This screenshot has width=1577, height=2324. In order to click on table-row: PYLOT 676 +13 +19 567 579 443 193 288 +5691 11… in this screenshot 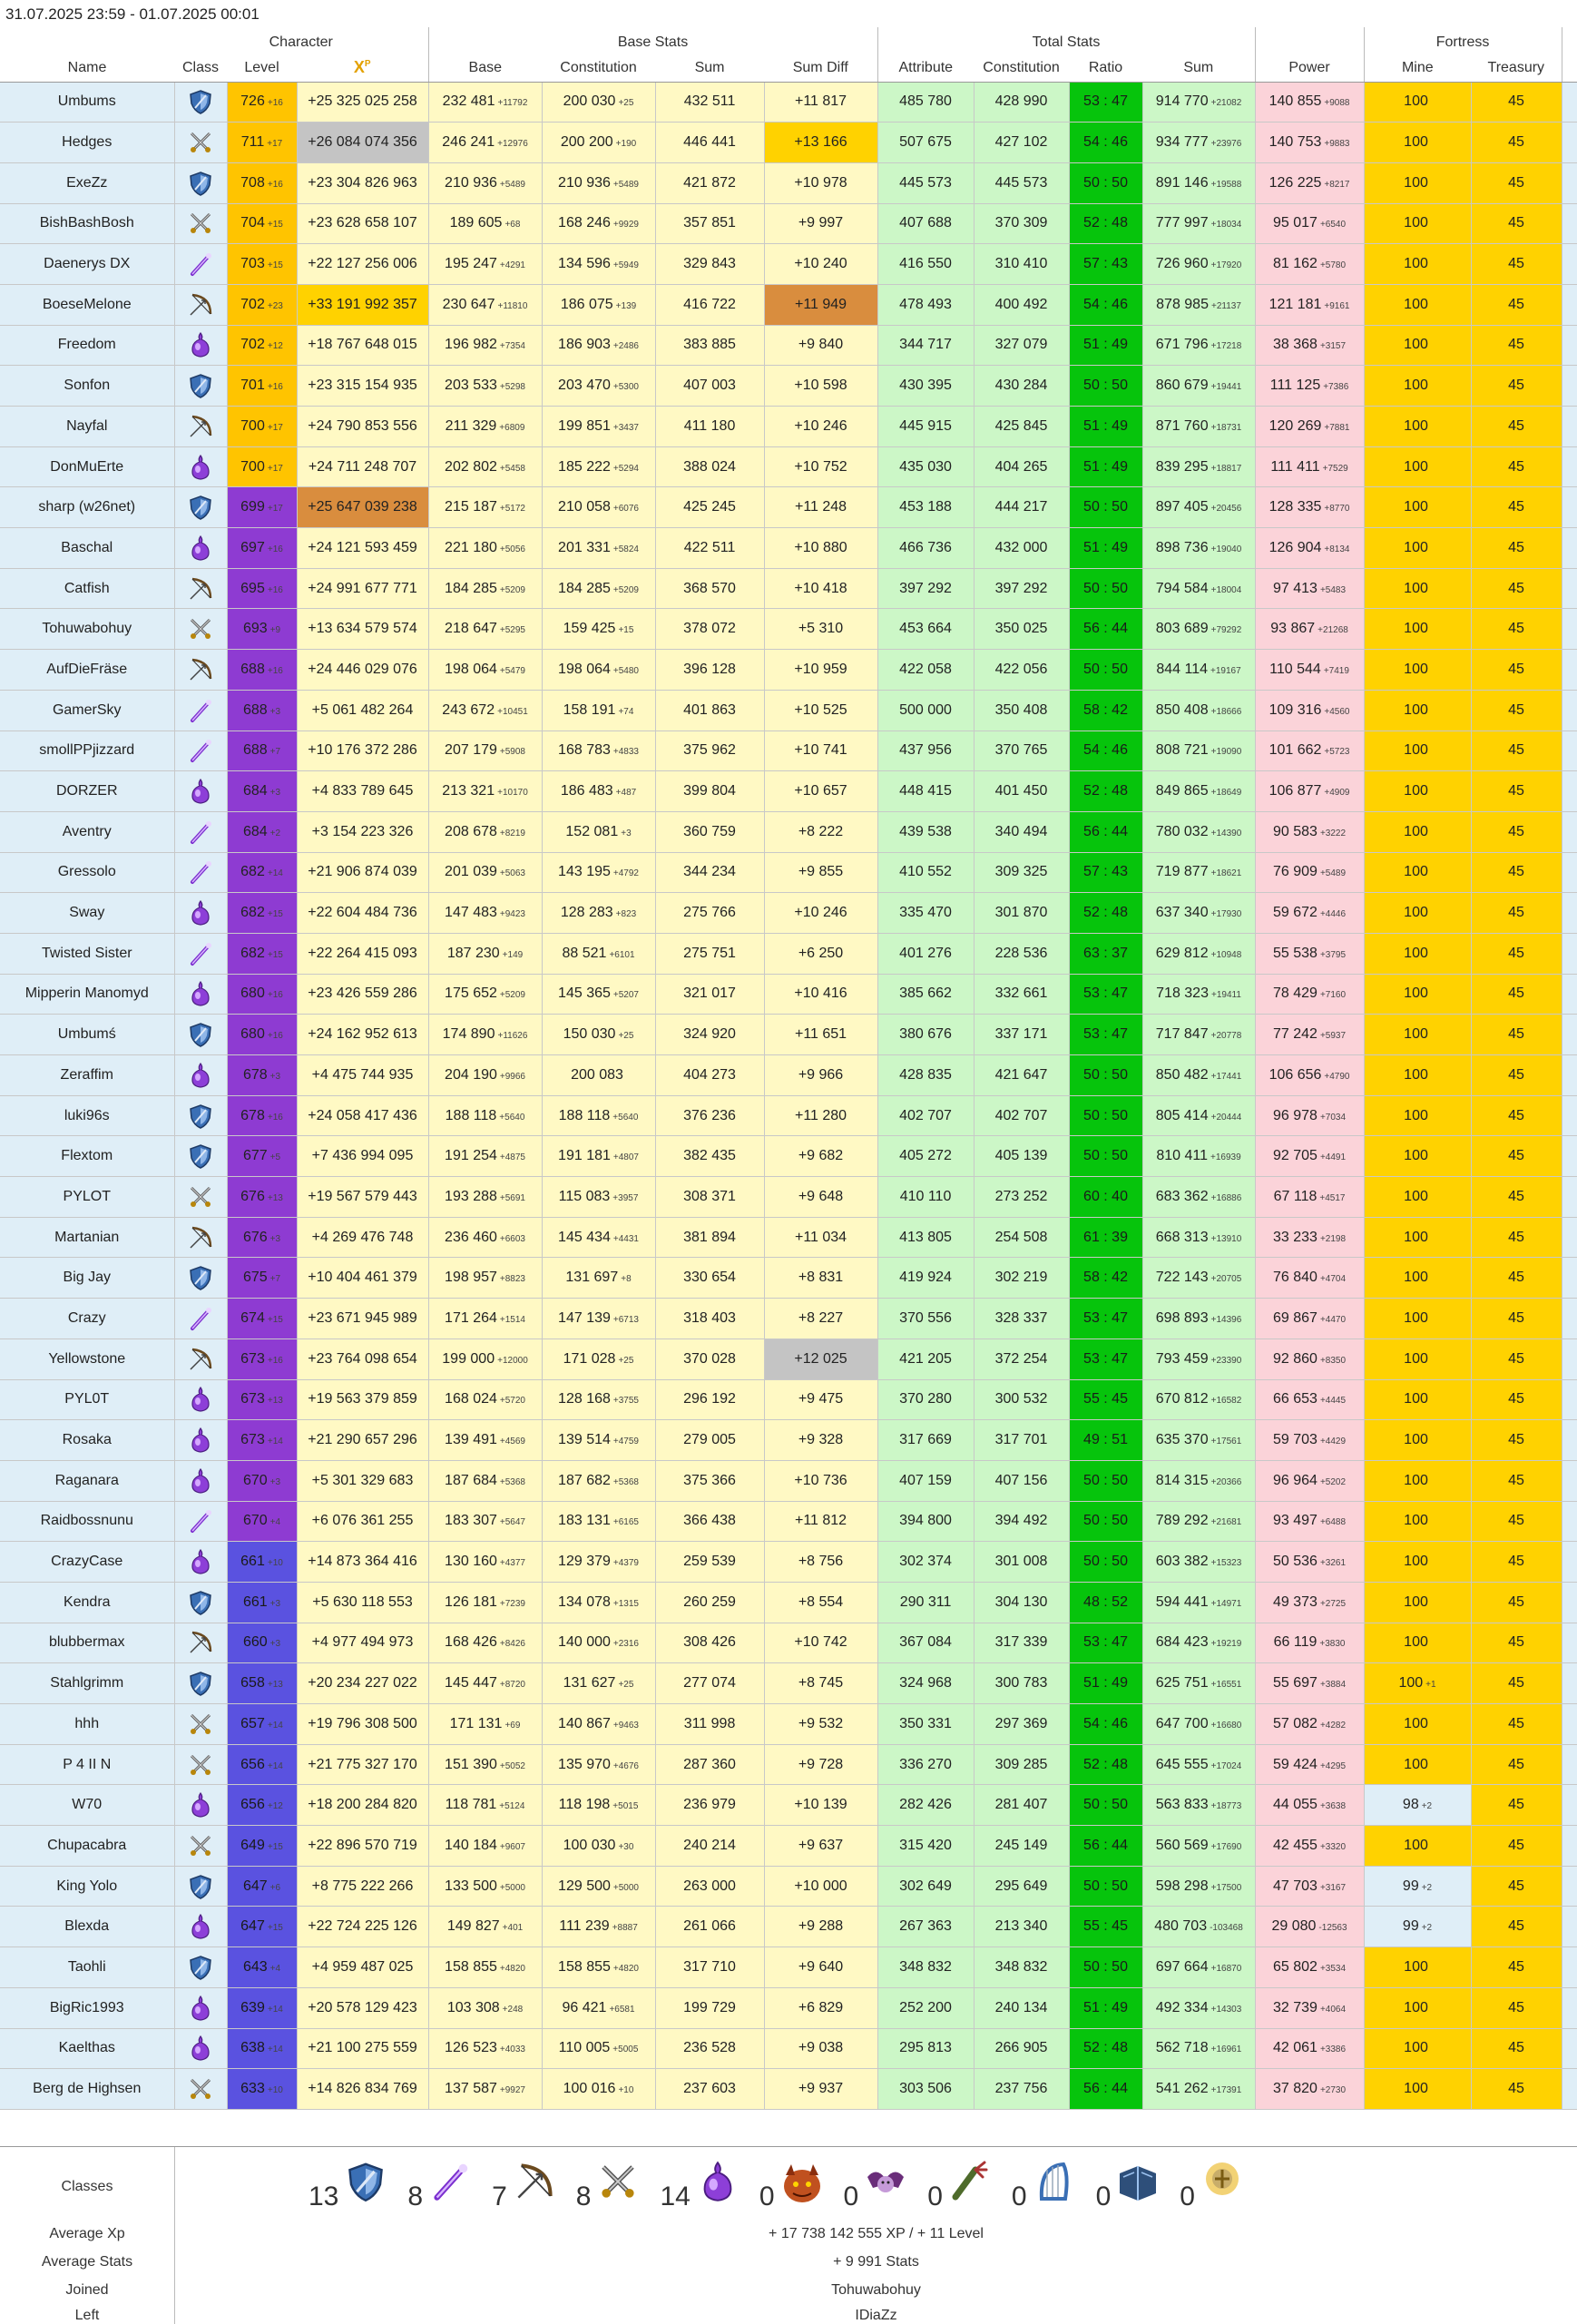, I will do `click(788, 1197)`.